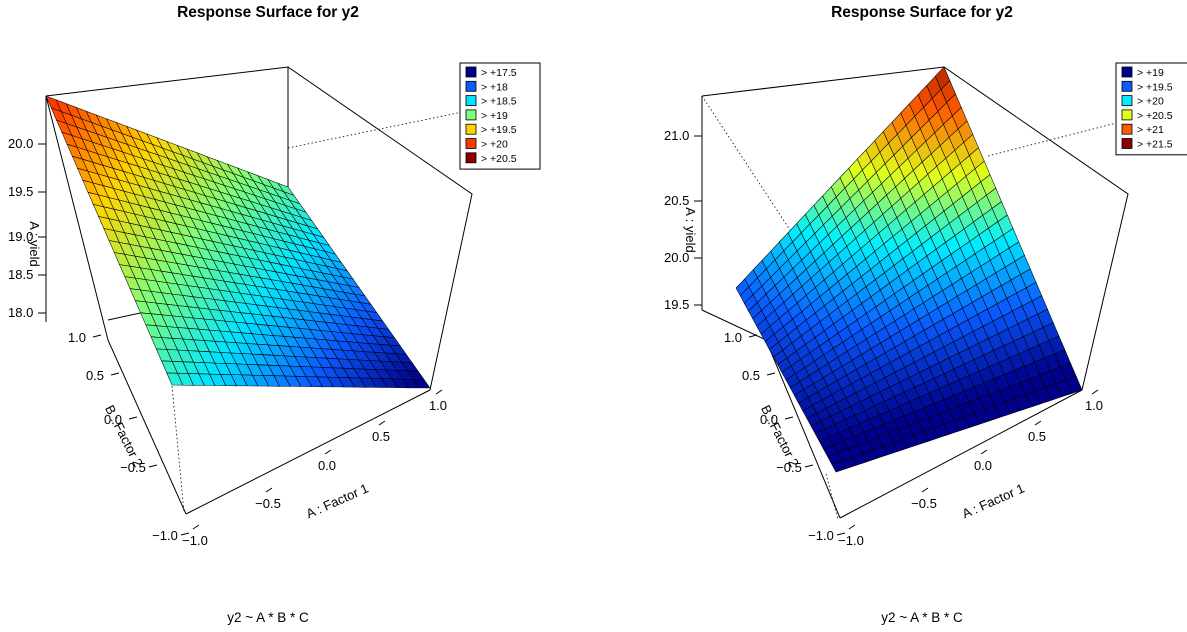 This screenshot has width=1187, height=632. I want to click on z-tick-label: 21.0, so click(676, 135).